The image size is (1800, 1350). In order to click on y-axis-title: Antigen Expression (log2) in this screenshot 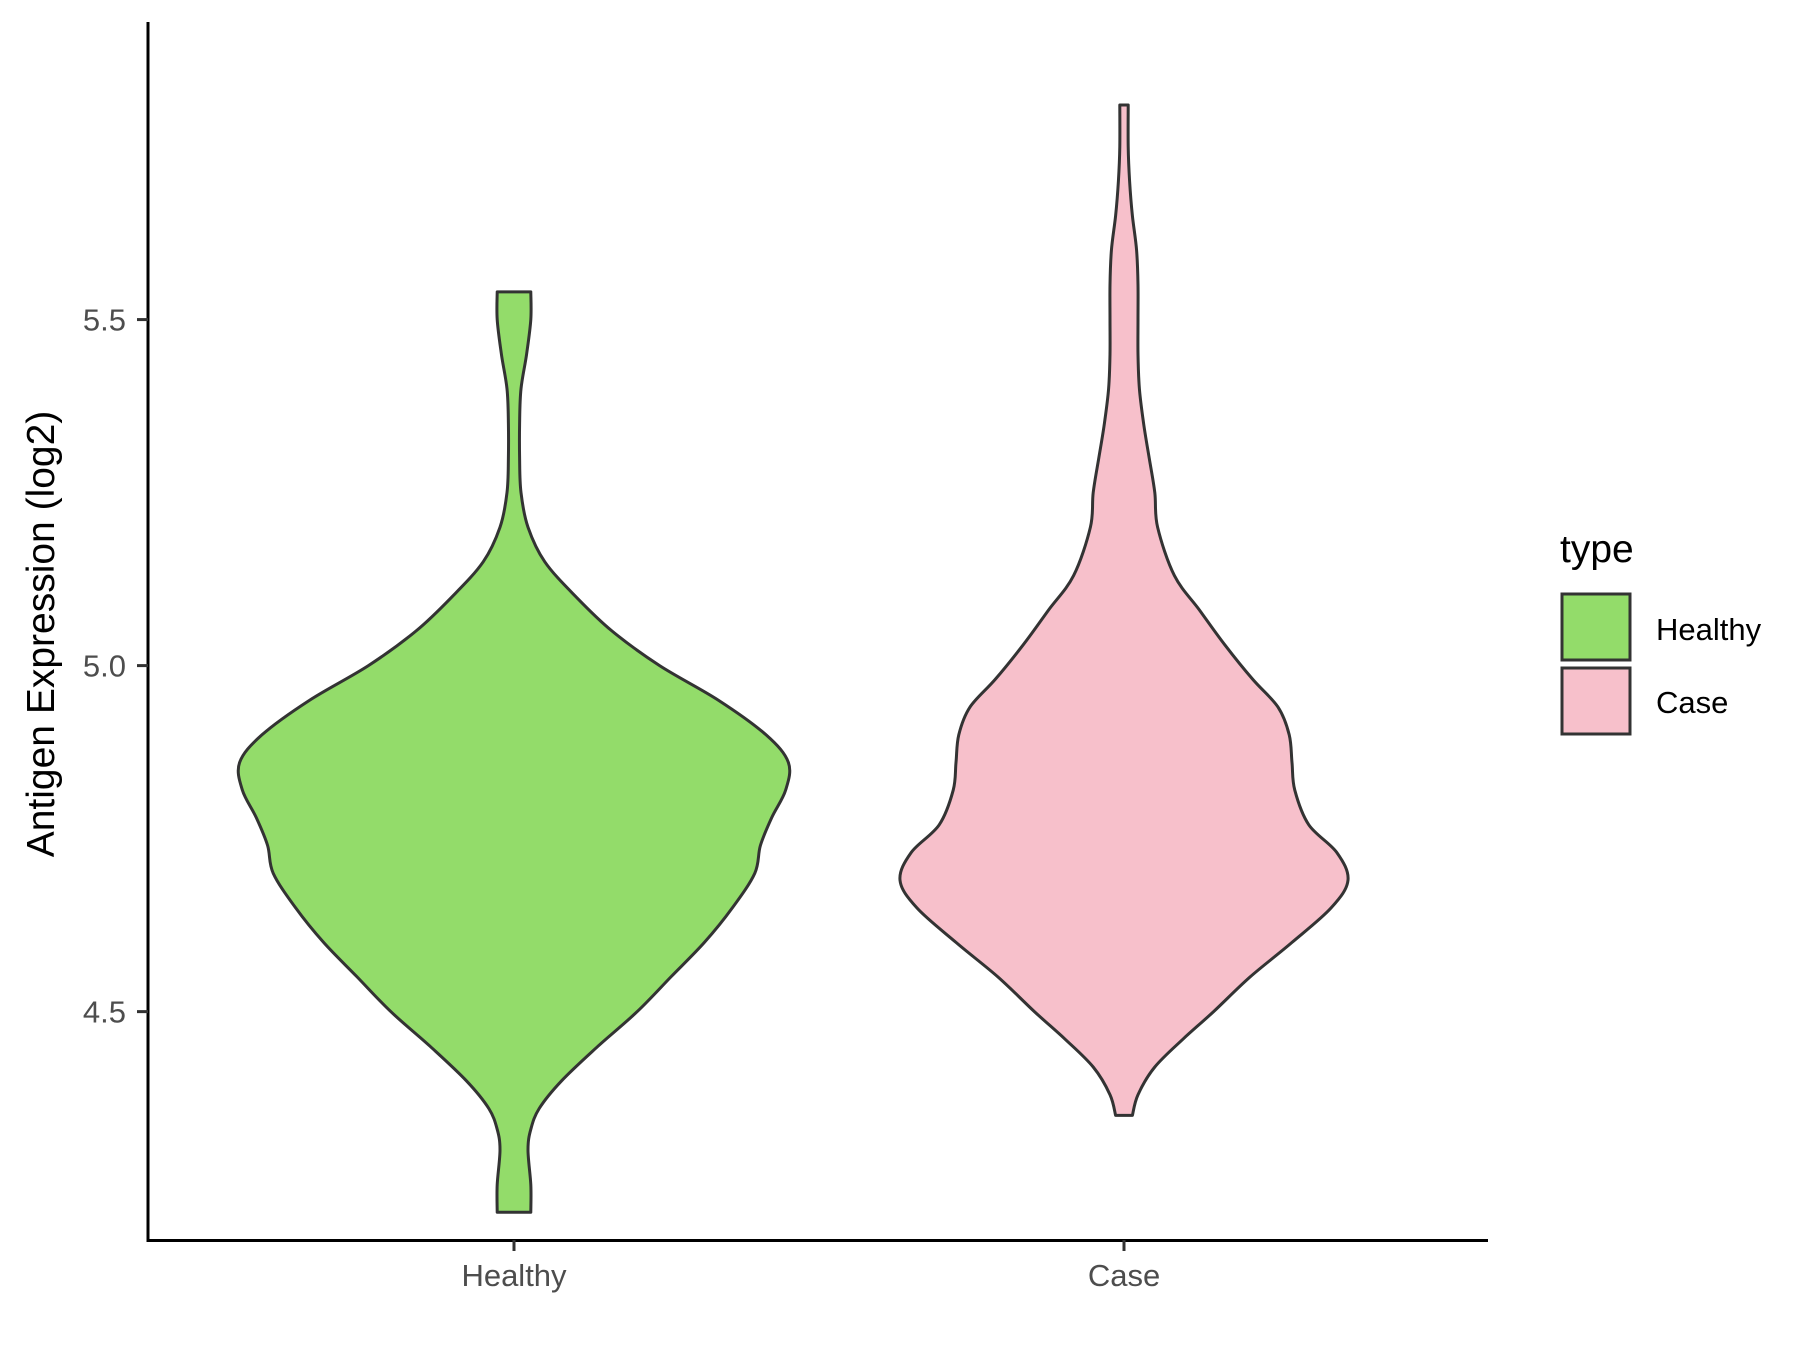, I will do `click(41, 634)`.